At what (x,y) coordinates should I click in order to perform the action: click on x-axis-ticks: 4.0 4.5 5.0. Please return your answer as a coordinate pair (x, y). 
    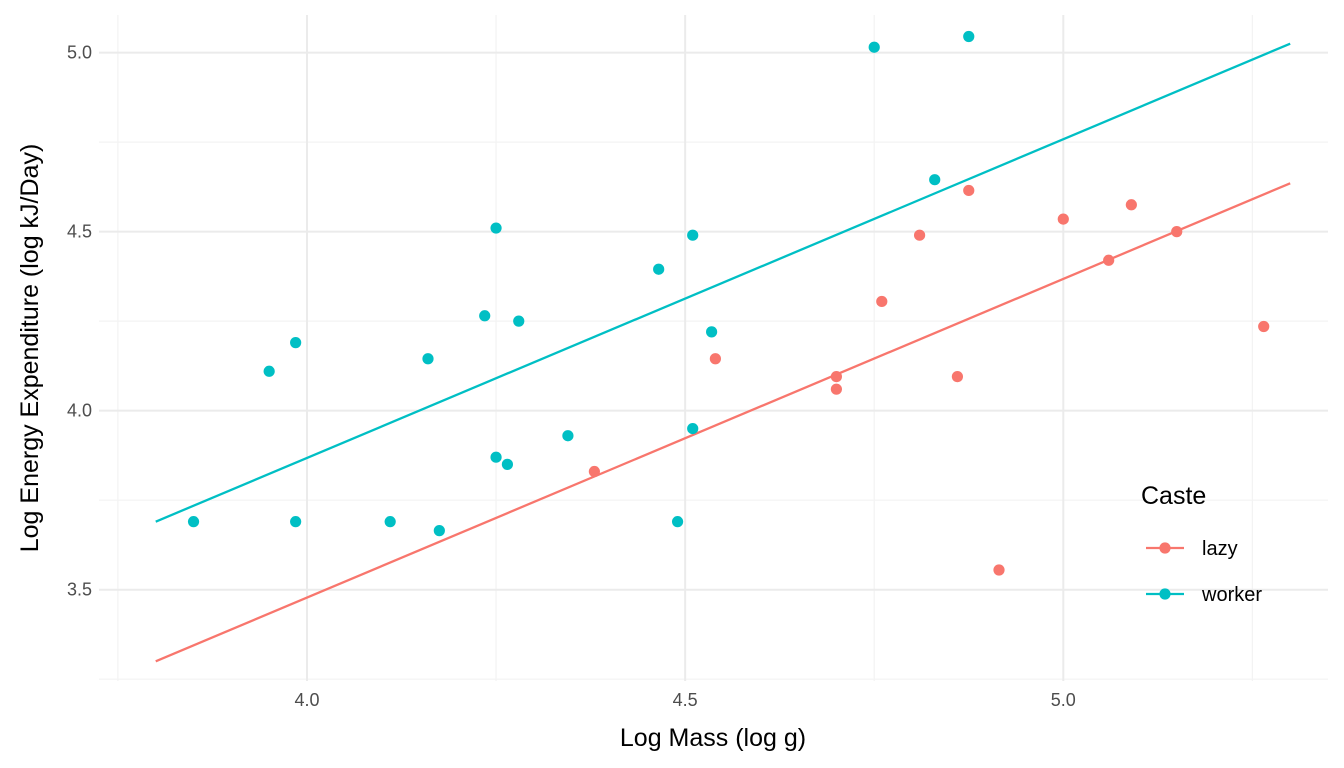
    Looking at the image, I should click on (684, 700).